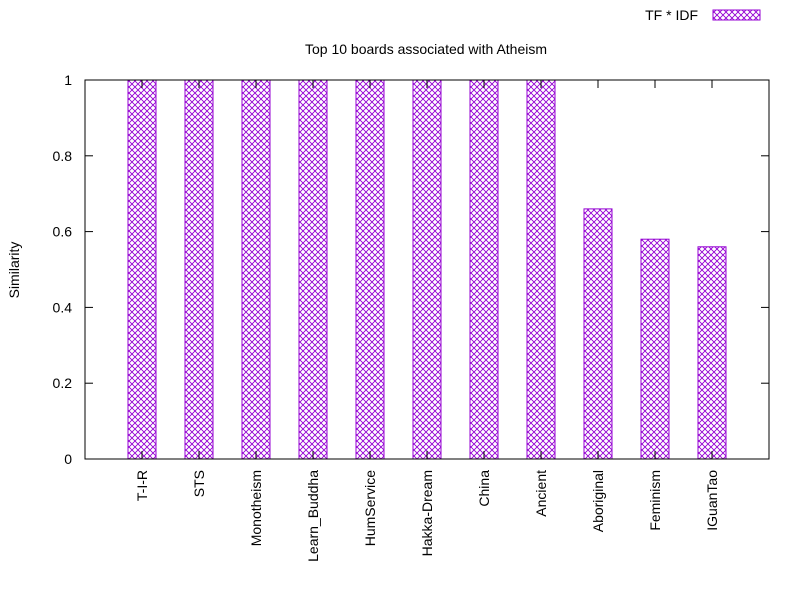  I want to click on bar-feminism, so click(655, 349).